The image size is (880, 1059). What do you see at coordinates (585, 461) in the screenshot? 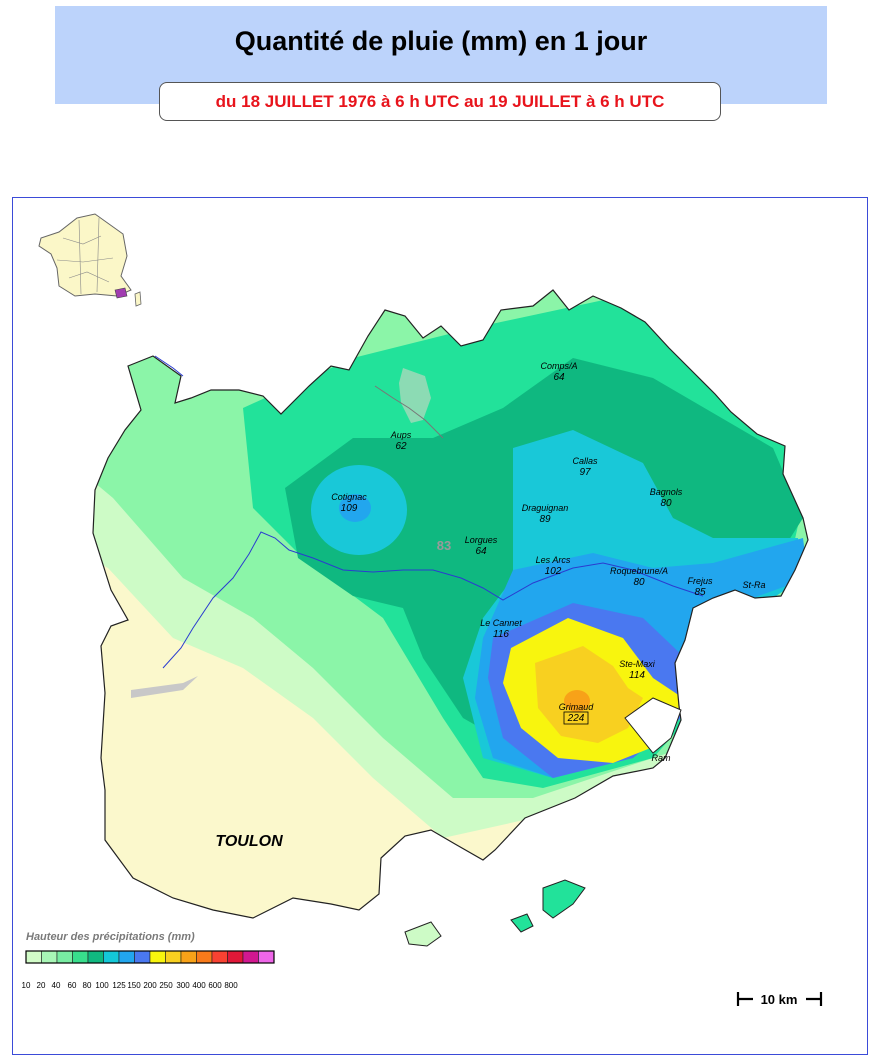
I see `station-name-3: Callas` at bounding box center [585, 461].